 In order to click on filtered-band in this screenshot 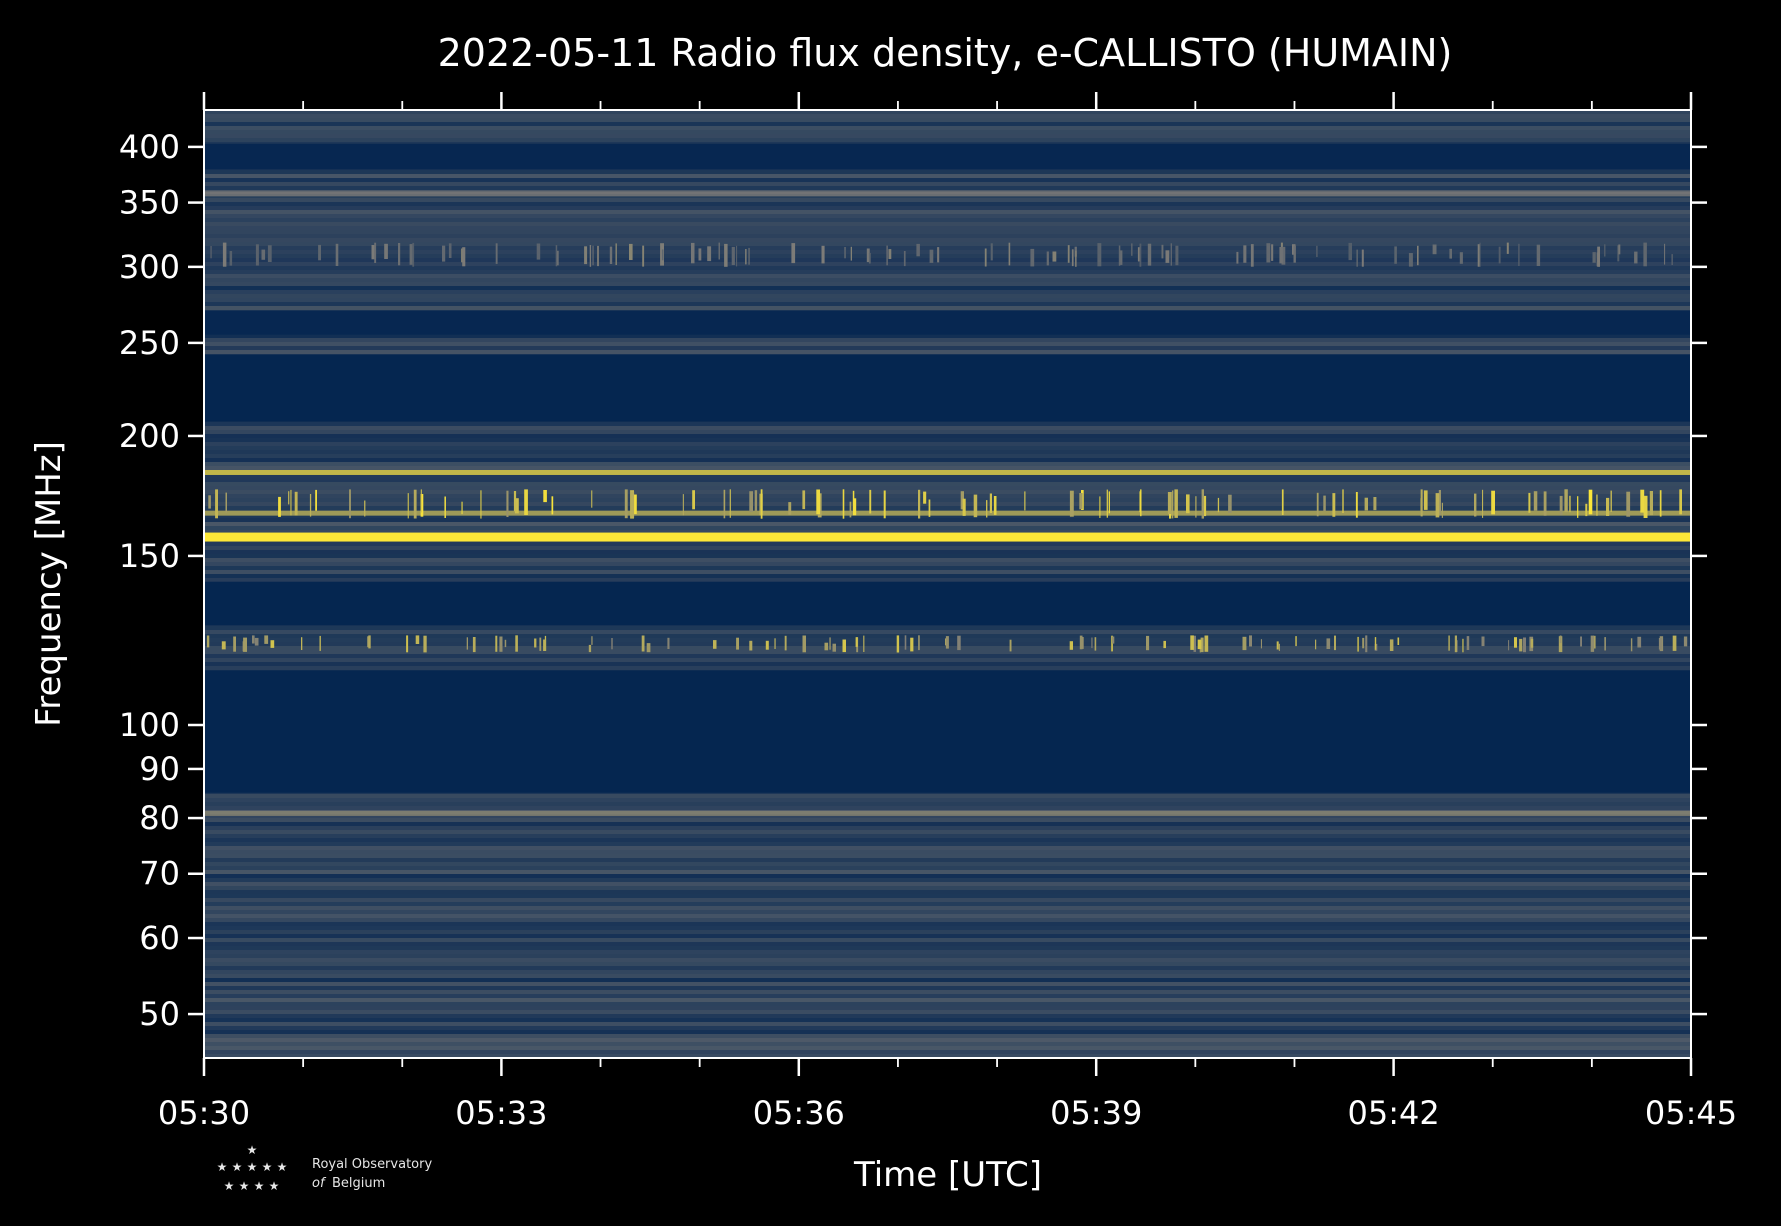, I will do `click(947, 156)`.